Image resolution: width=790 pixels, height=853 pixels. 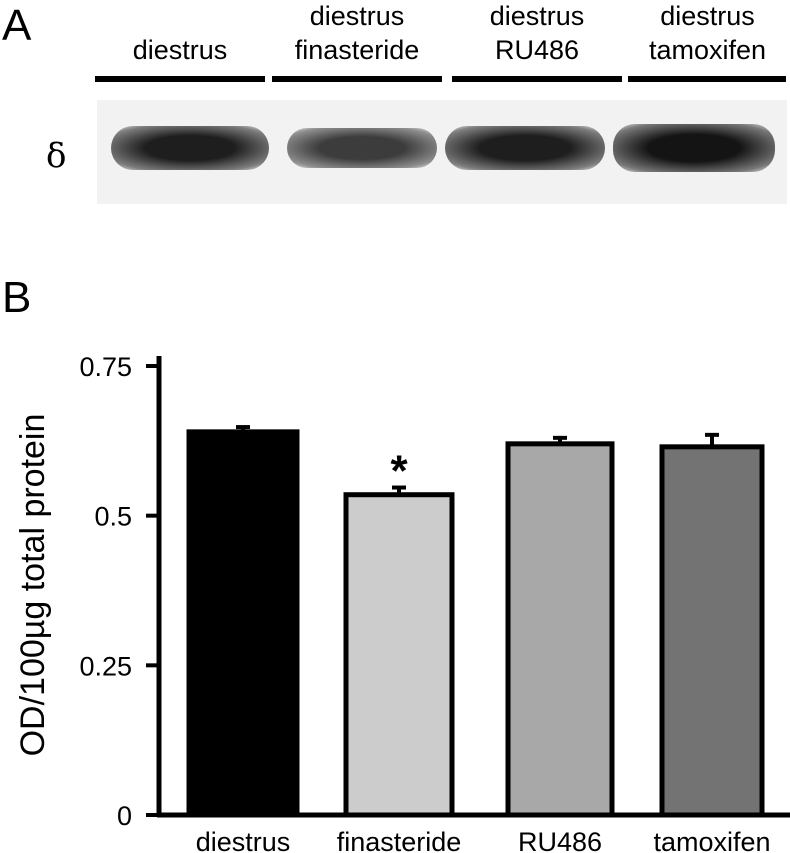 What do you see at coordinates (33, 585) in the screenshot?
I see `y-axis-label: OD/100µg total protein` at bounding box center [33, 585].